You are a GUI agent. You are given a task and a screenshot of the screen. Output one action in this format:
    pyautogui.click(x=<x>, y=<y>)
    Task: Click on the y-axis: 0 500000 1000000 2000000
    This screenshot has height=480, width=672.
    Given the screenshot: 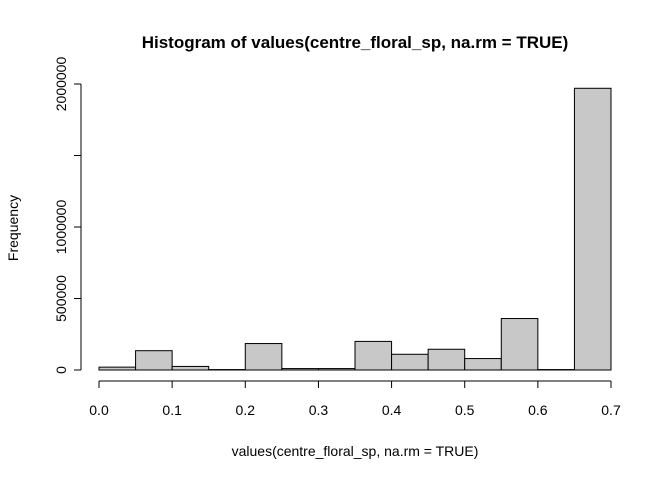 What is the action you would take?
    pyautogui.click(x=67, y=215)
    